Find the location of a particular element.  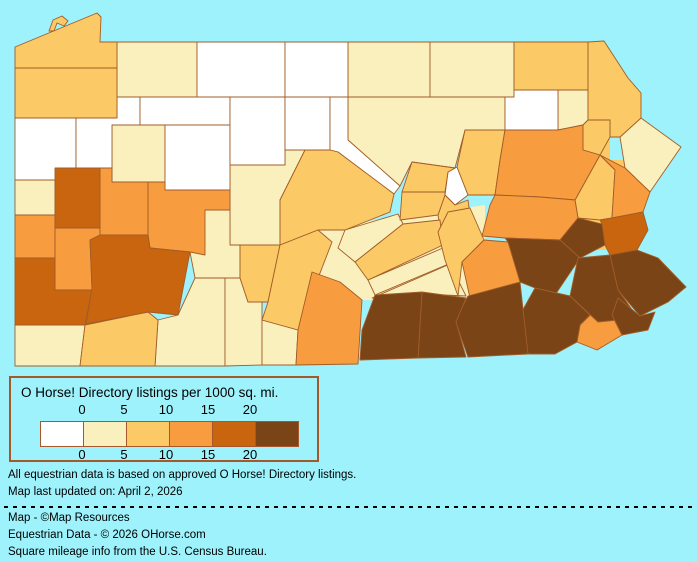

county-adams is located at coordinates (391, 326).